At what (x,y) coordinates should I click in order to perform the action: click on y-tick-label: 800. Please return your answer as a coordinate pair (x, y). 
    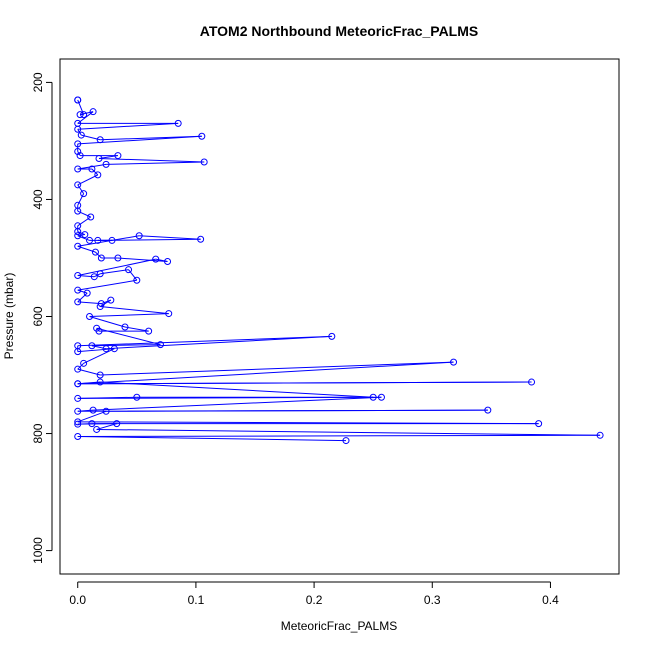
    Looking at the image, I should click on (38, 433).